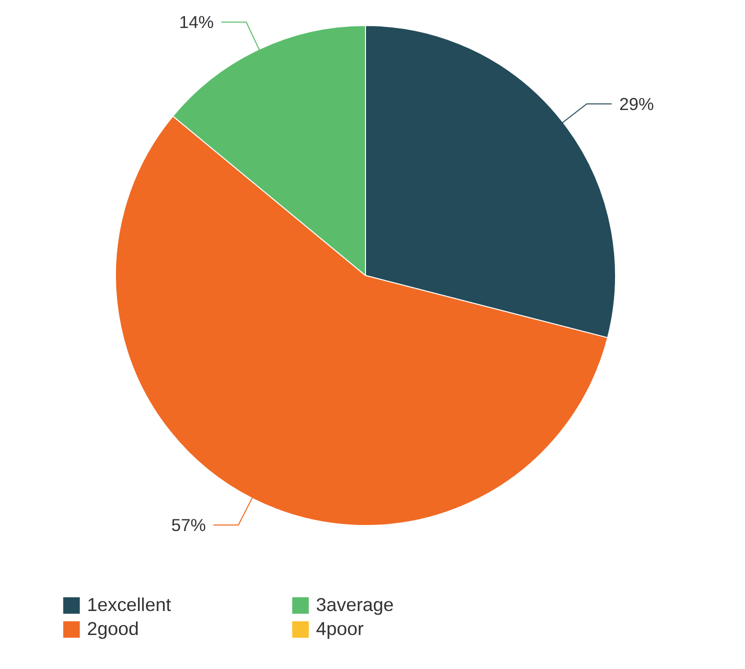 The width and height of the screenshot is (745, 669). I want to click on legend-label: 3average, so click(355, 605).